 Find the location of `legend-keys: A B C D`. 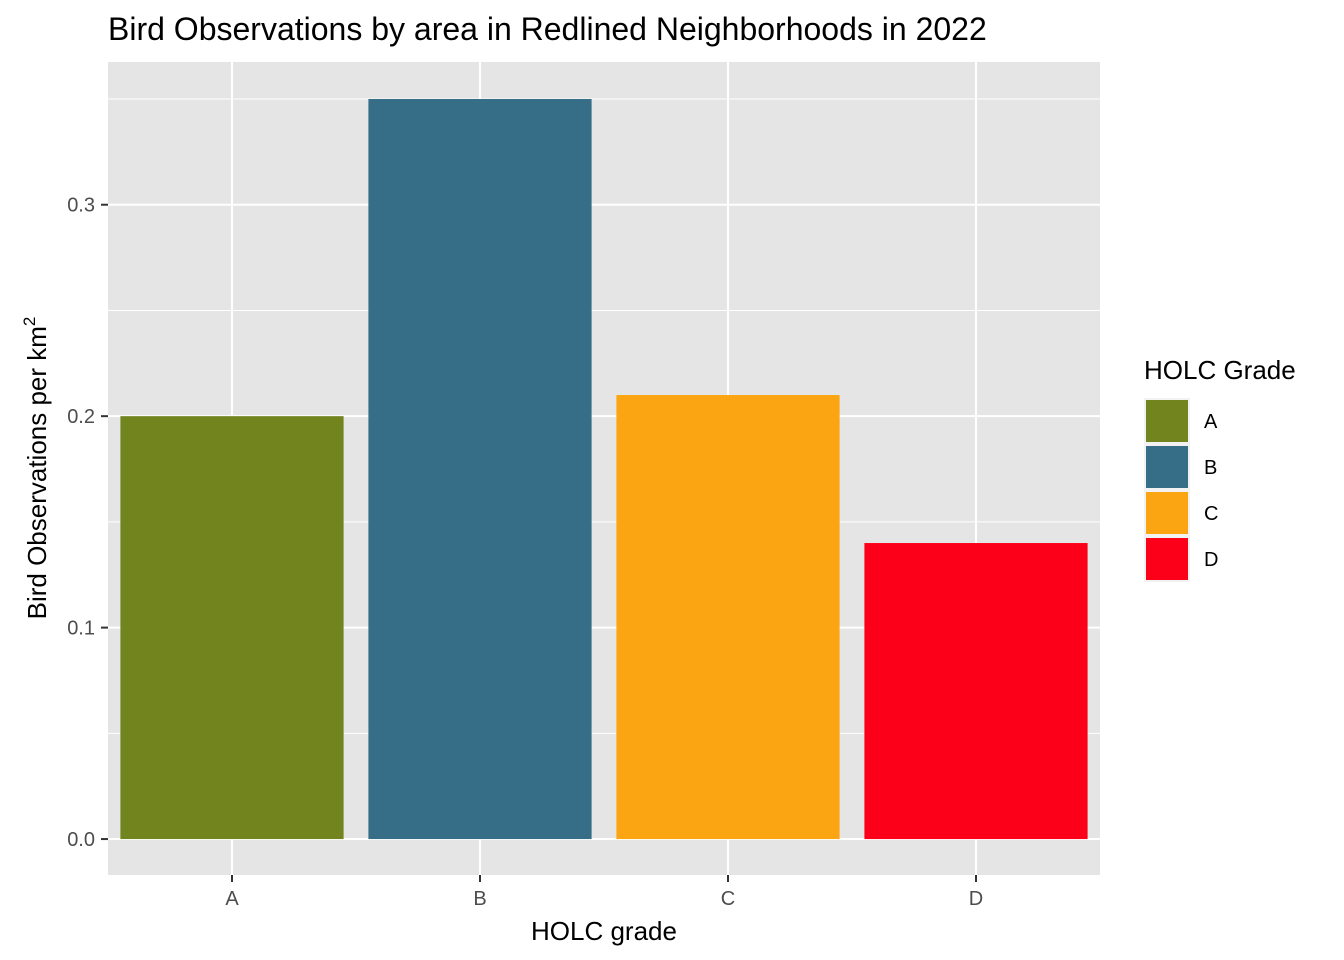

legend-keys: A B C D is located at coordinates (1181, 490).